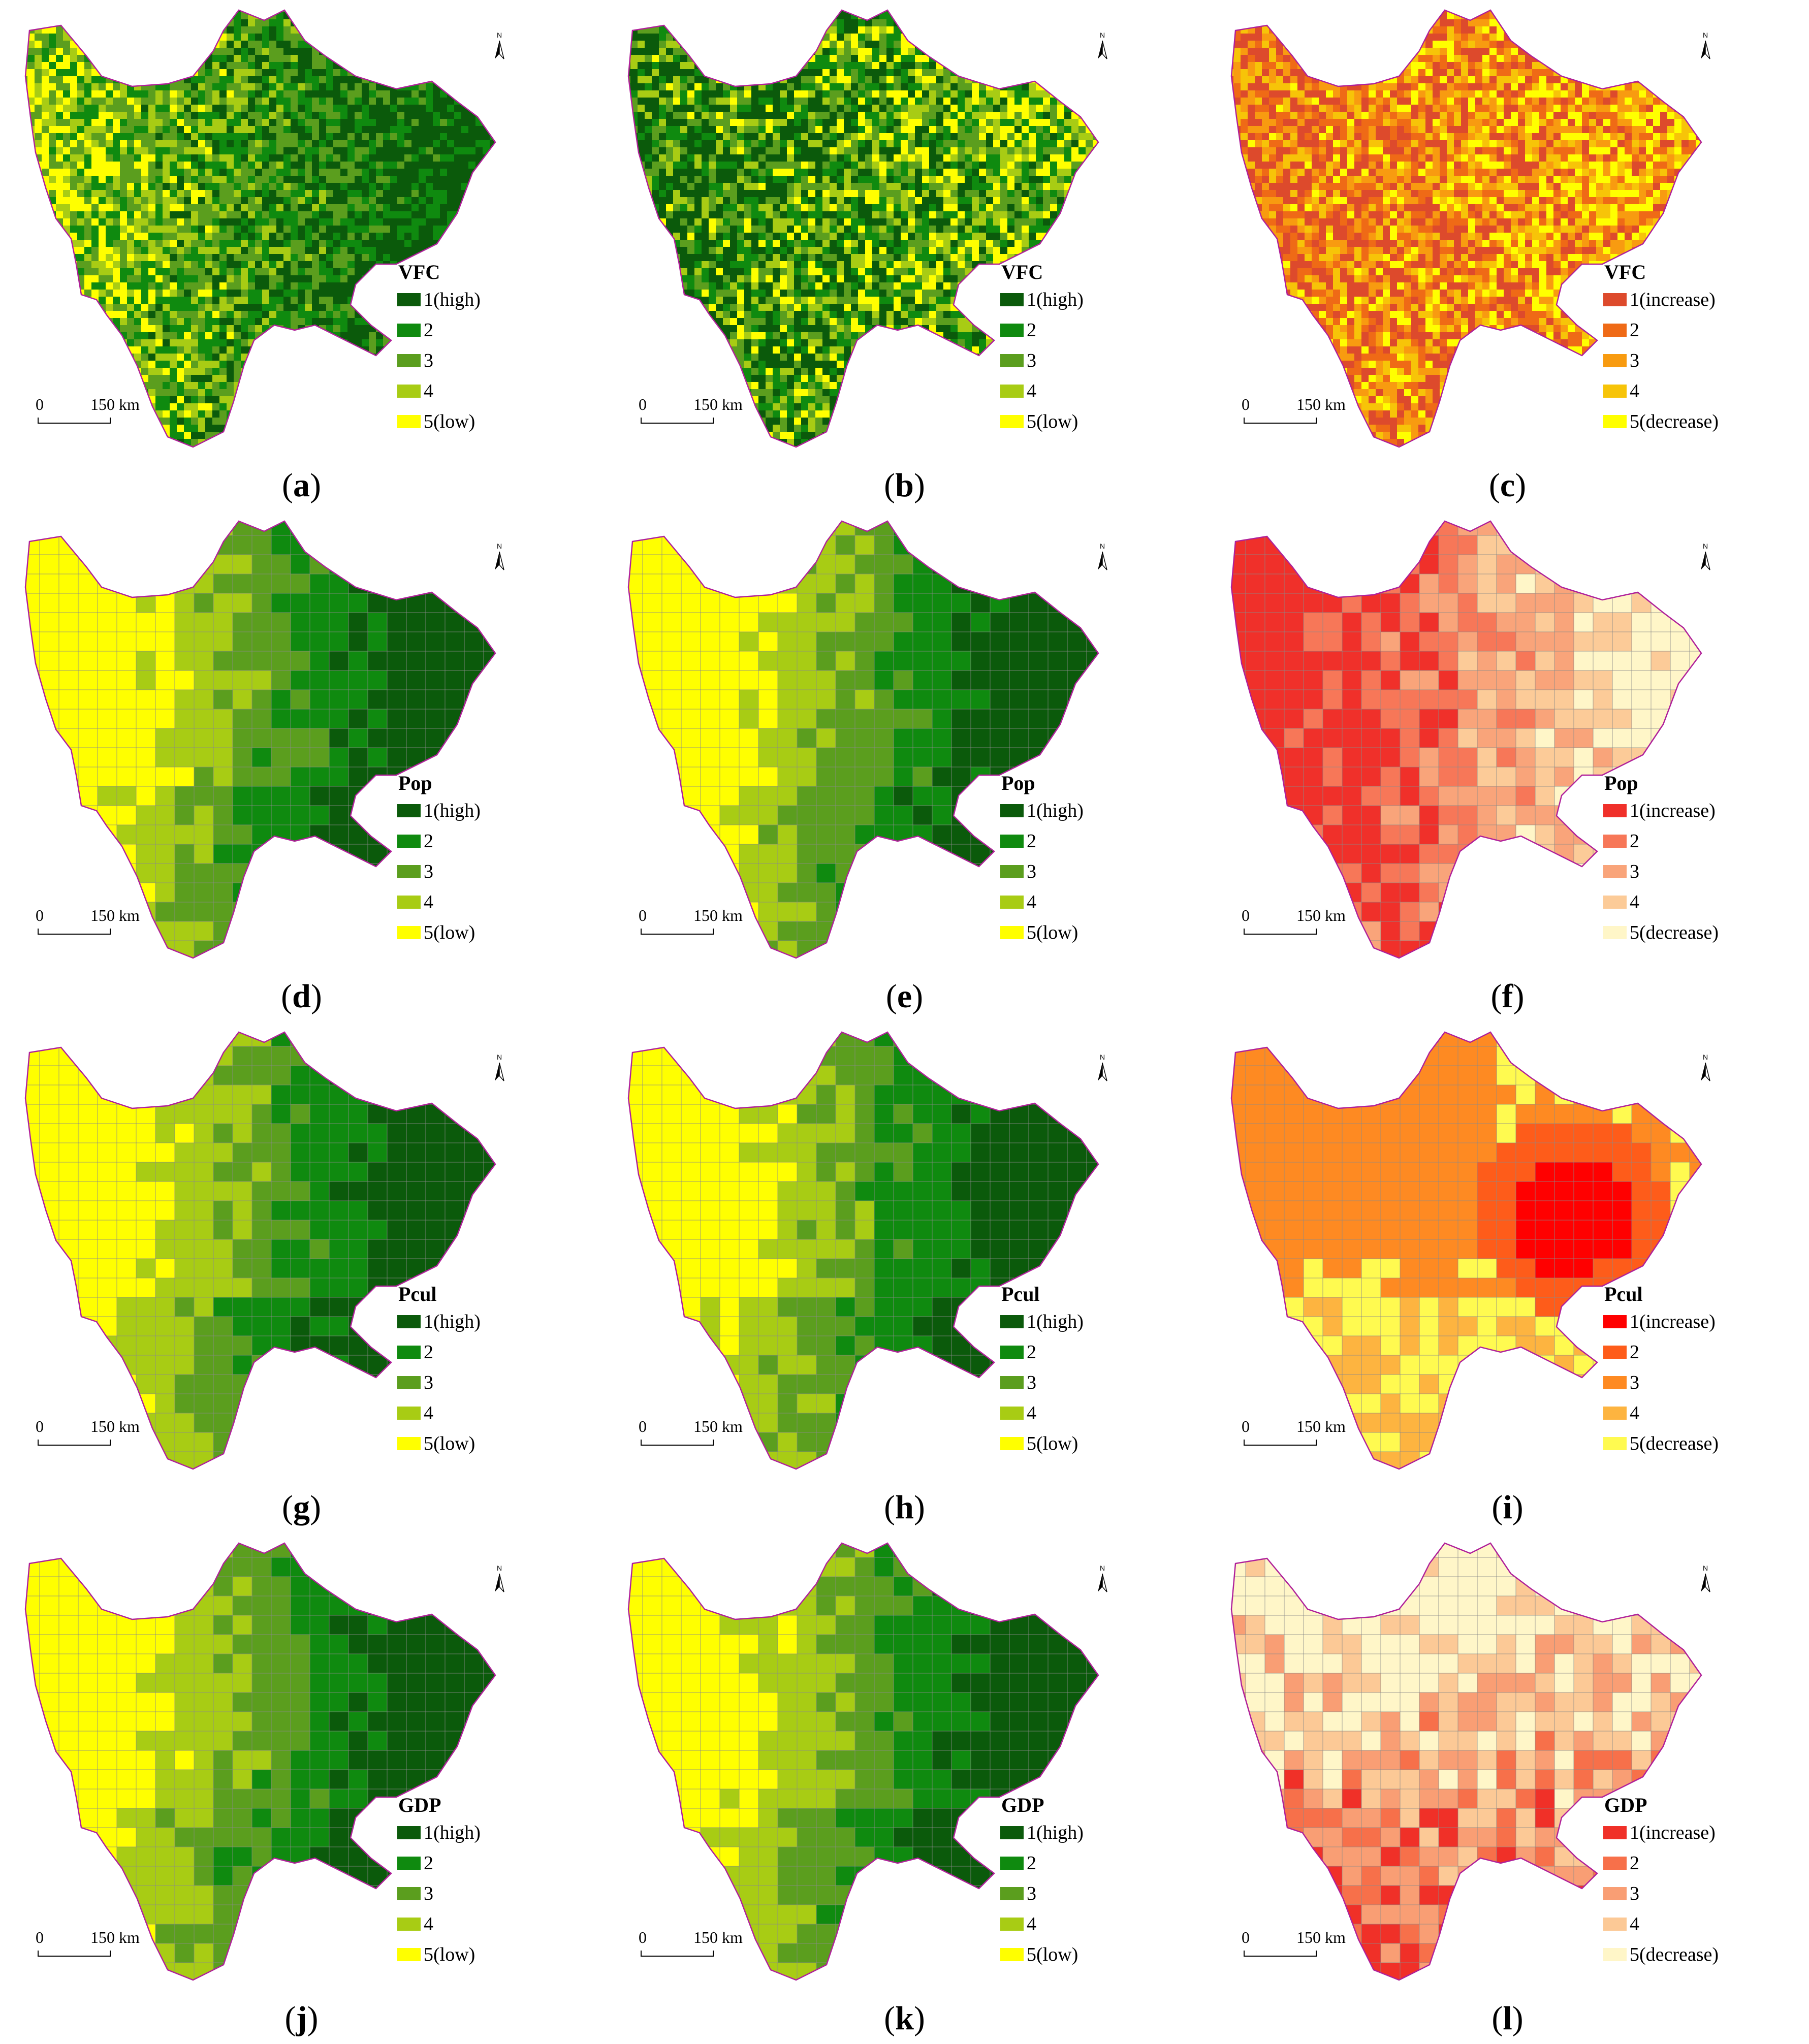 This screenshot has height=2044, width=1809. Describe the element at coordinates (1507, 2018) in the screenshot. I see `panel-caption: (l)` at that location.